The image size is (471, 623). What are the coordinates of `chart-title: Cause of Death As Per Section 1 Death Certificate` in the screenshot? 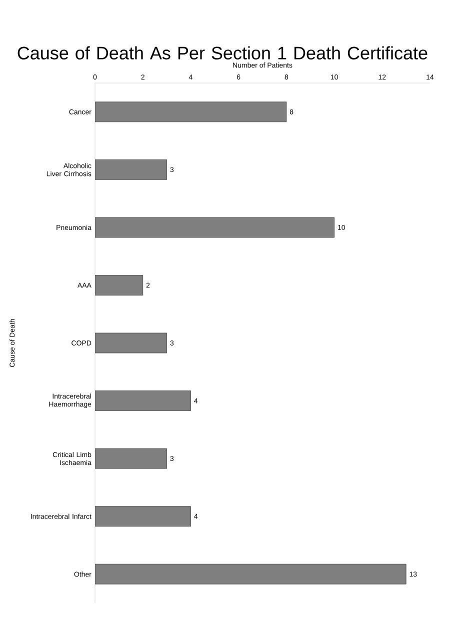 It's located at (223, 53).